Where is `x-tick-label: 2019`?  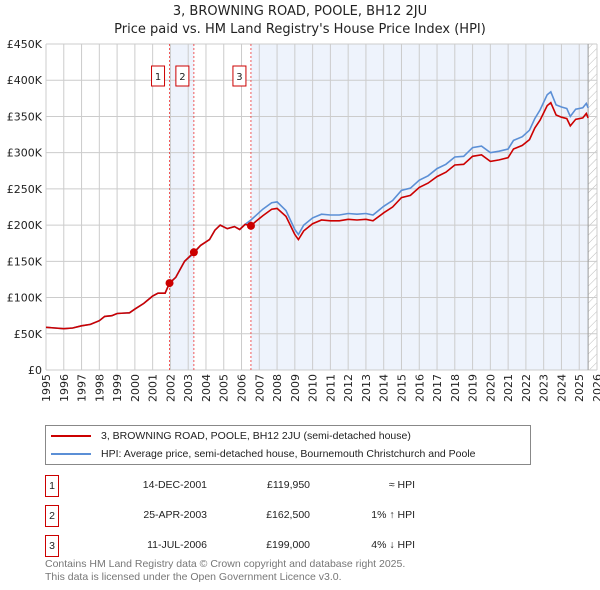 x-tick-label: 2019 is located at coordinates (473, 388).